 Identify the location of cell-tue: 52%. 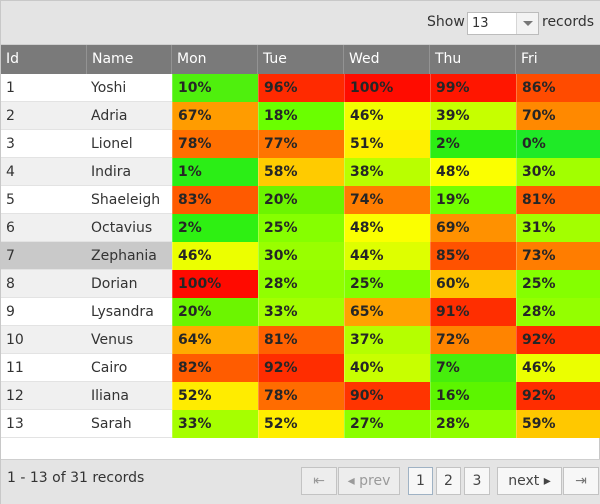
(301, 424).